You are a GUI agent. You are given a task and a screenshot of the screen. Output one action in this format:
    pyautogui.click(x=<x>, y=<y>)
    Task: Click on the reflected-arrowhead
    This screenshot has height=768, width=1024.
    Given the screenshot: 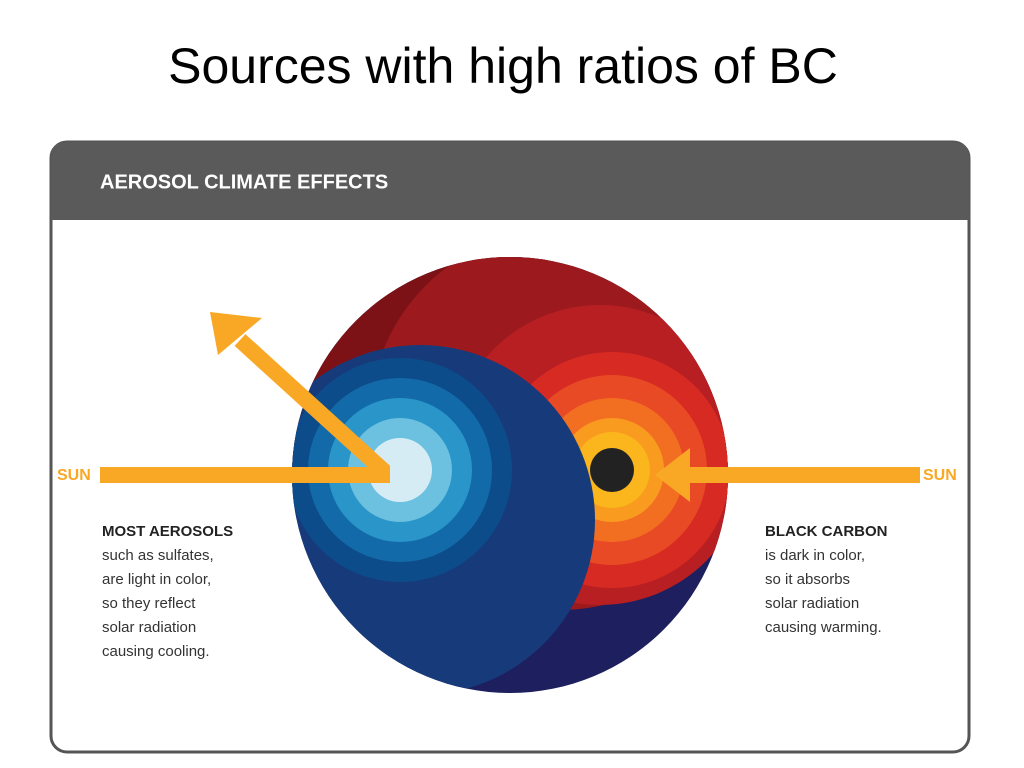 What is the action you would take?
    pyautogui.click(x=236, y=333)
    